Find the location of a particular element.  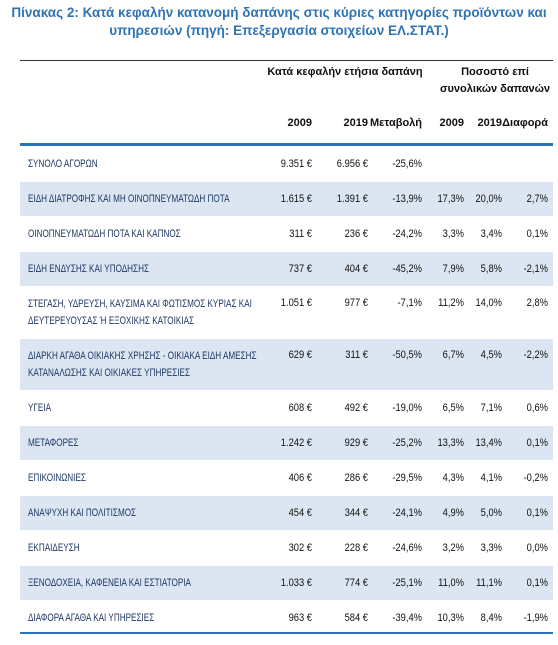

cell-value: 0,6% is located at coordinates (537, 408).